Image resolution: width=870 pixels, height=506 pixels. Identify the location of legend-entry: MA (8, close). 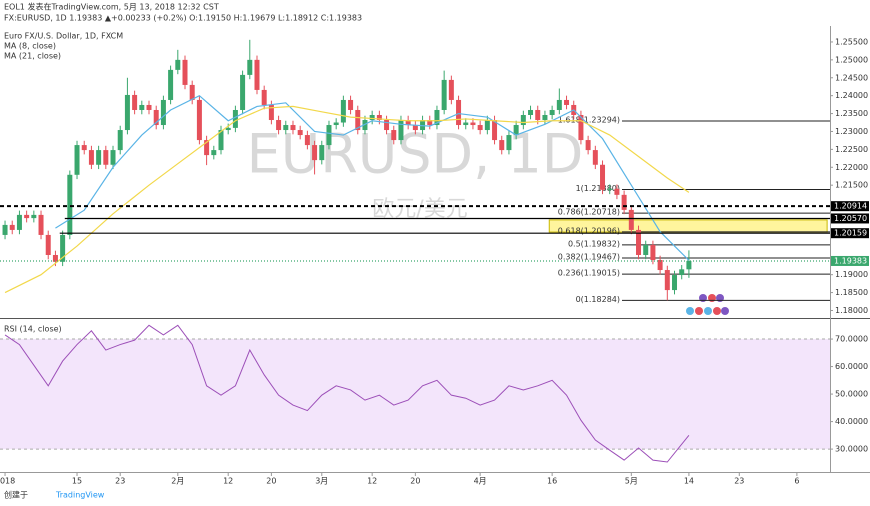
(30, 46).